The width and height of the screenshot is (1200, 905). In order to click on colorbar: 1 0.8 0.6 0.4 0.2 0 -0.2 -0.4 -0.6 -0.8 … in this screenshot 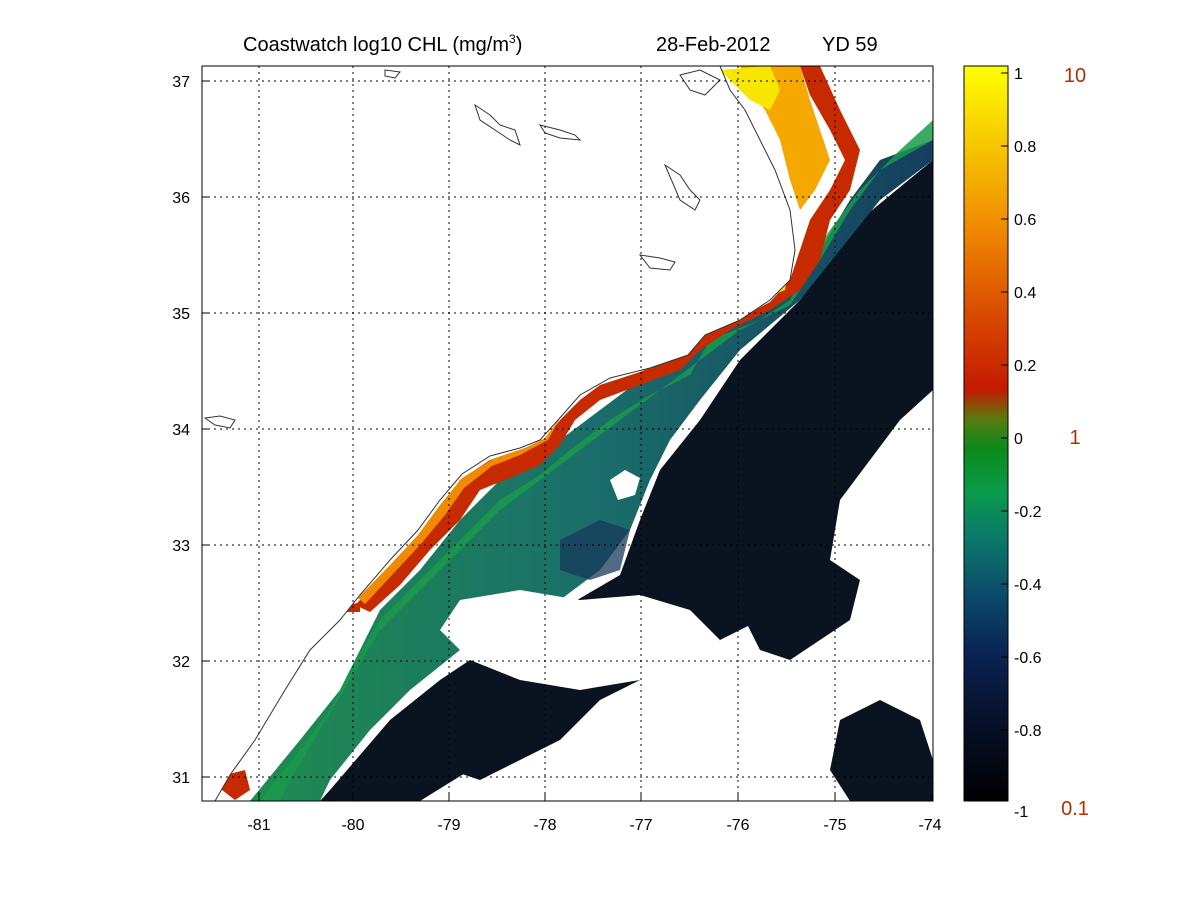, I will do `click(1026, 443)`.